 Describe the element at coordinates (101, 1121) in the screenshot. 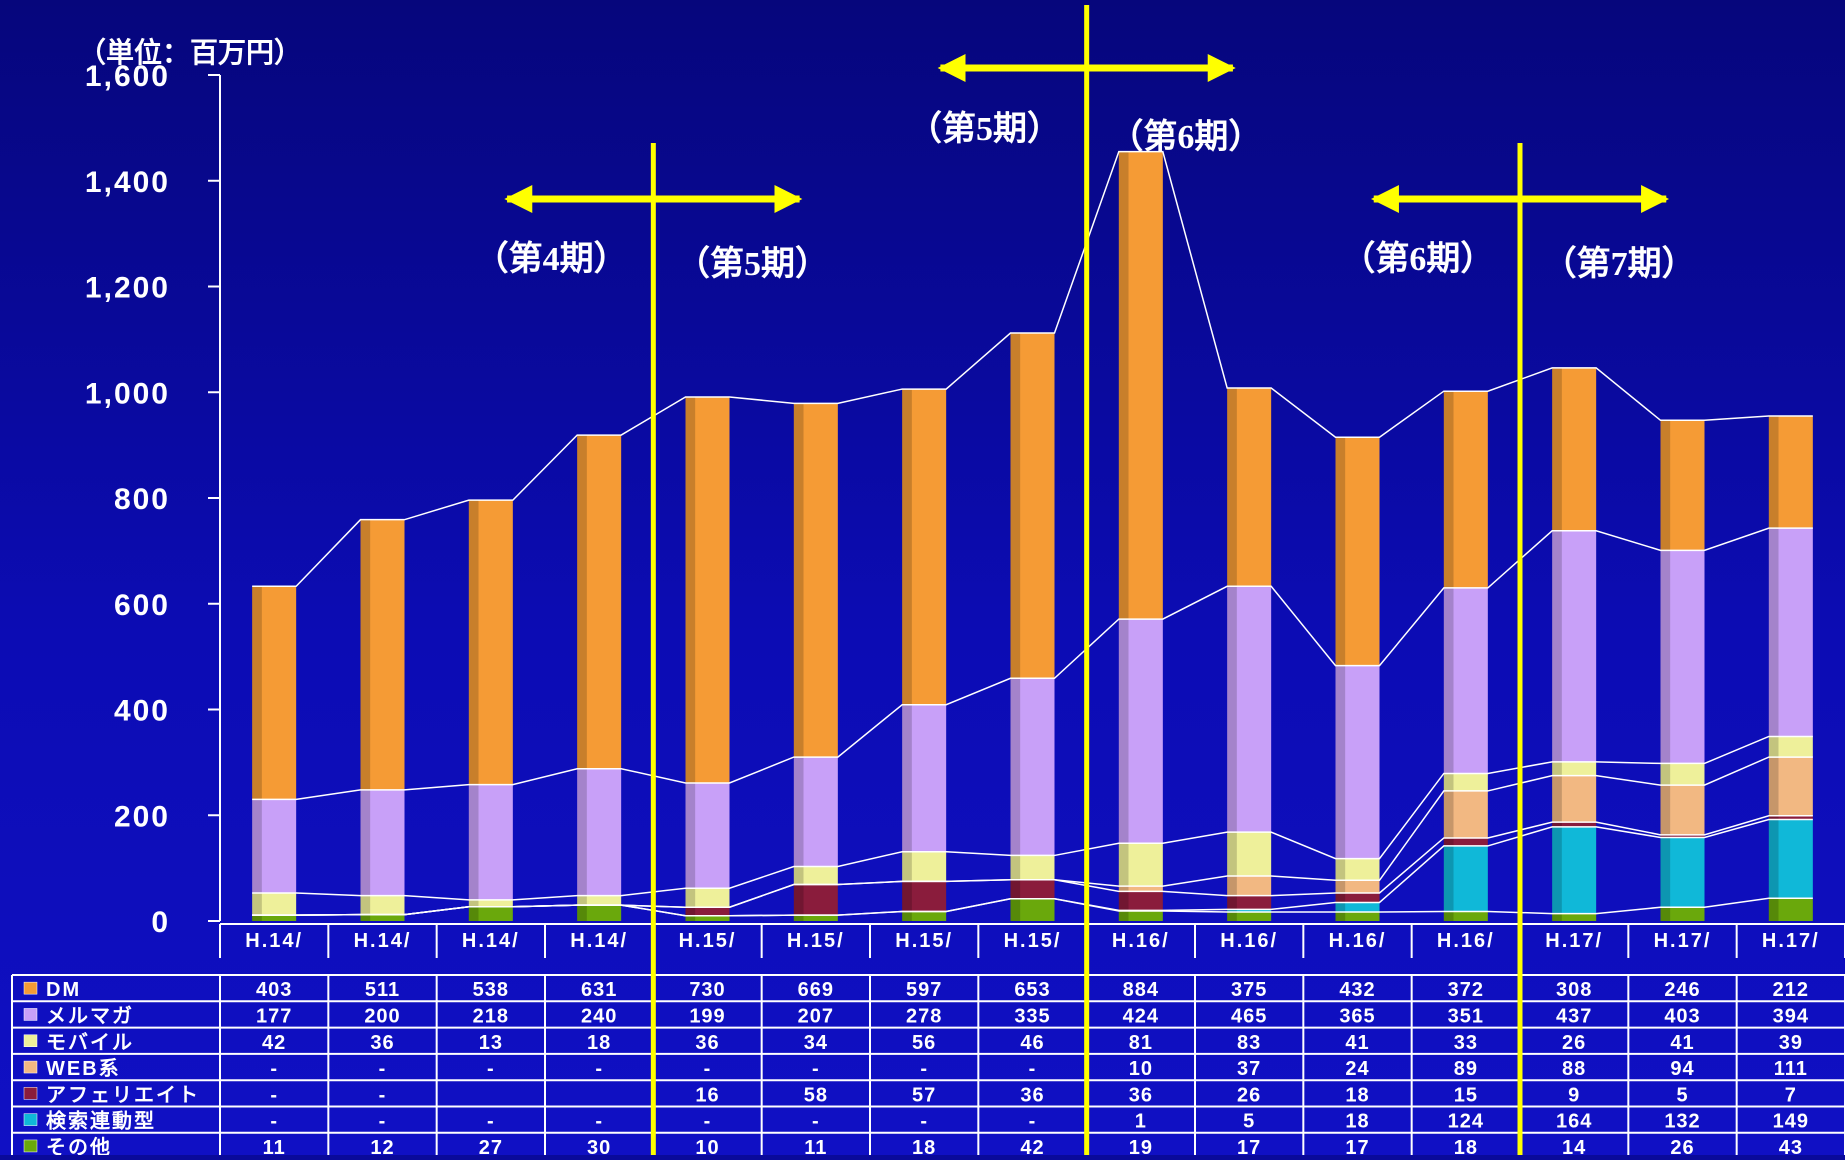

I see `legend-label: 検索連動型` at that location.